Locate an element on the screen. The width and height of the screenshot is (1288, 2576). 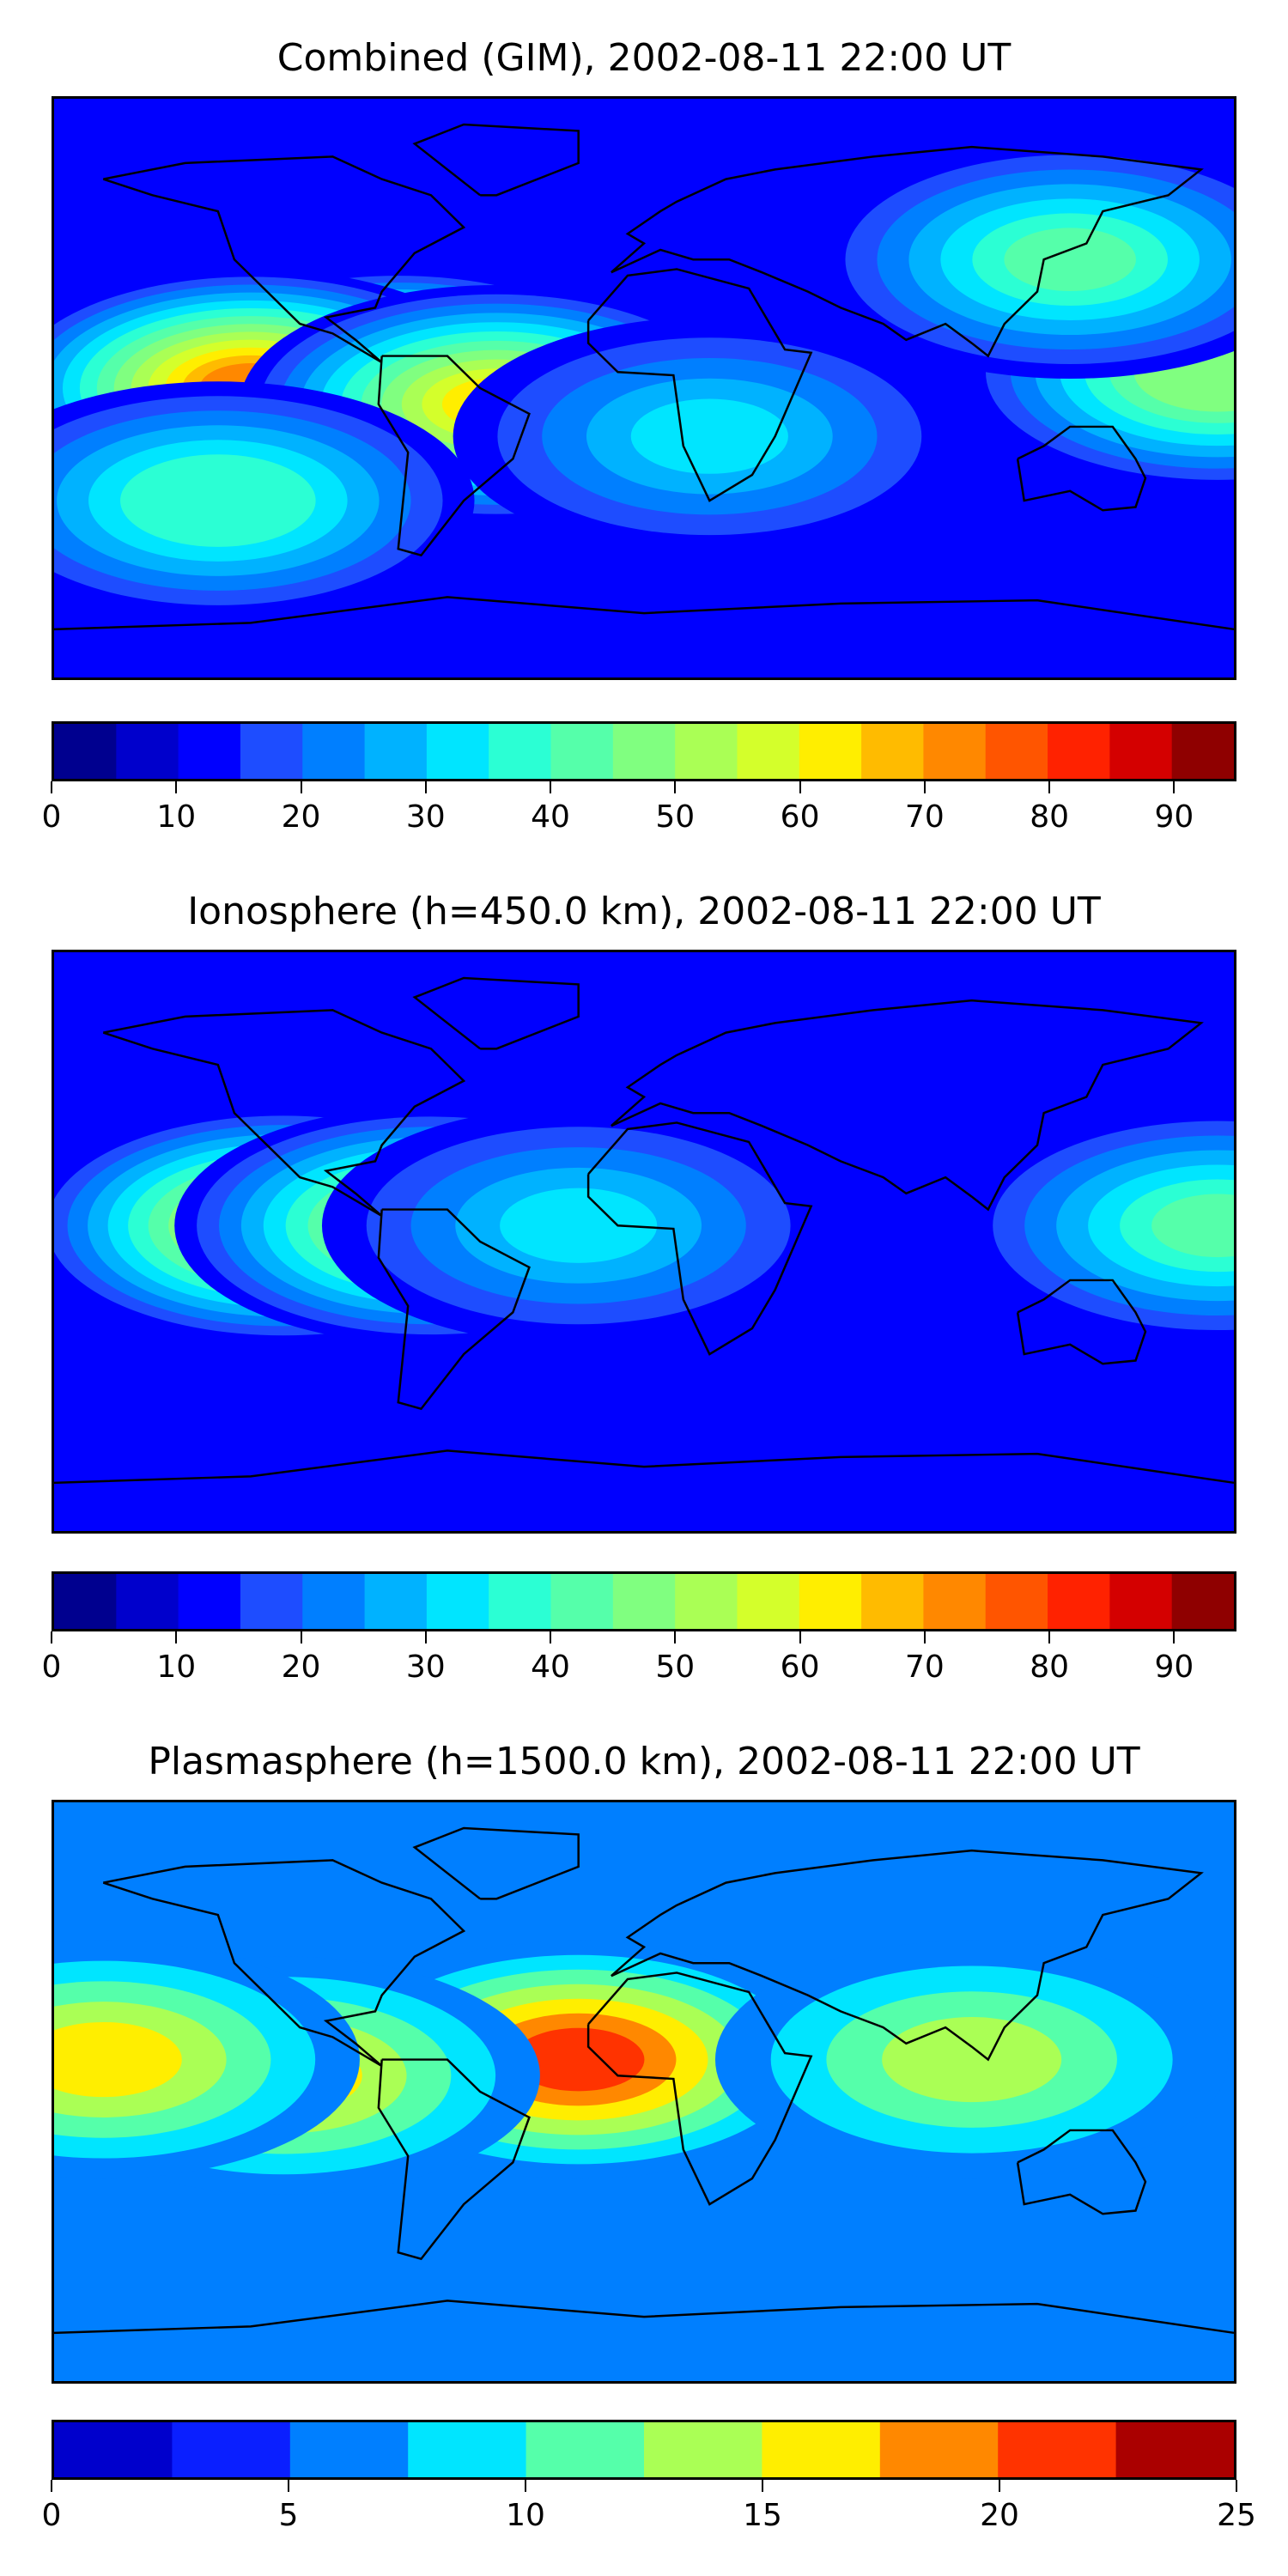
panel-3-colorbar is located at coordinates (644, 2450).